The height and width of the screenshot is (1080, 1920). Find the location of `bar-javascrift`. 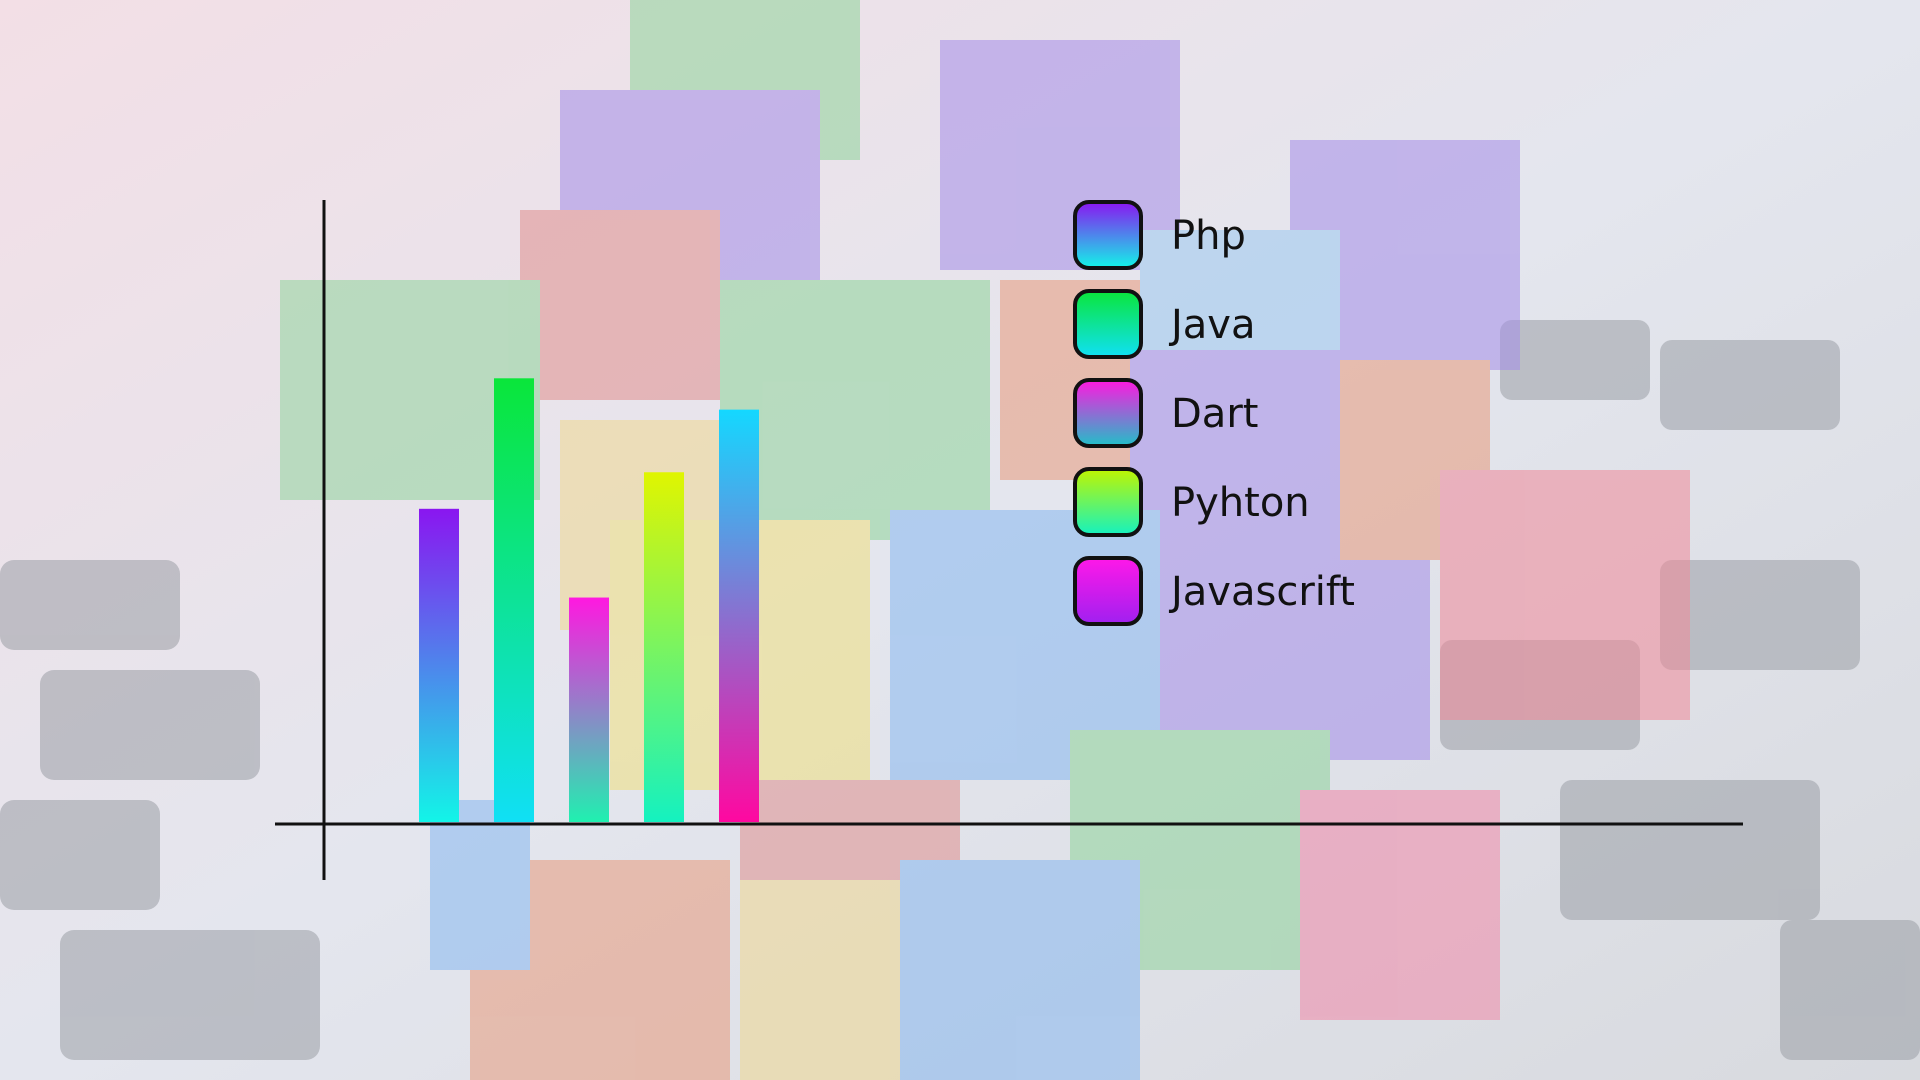

bar-javascrift is located at coordinates (739, 615).